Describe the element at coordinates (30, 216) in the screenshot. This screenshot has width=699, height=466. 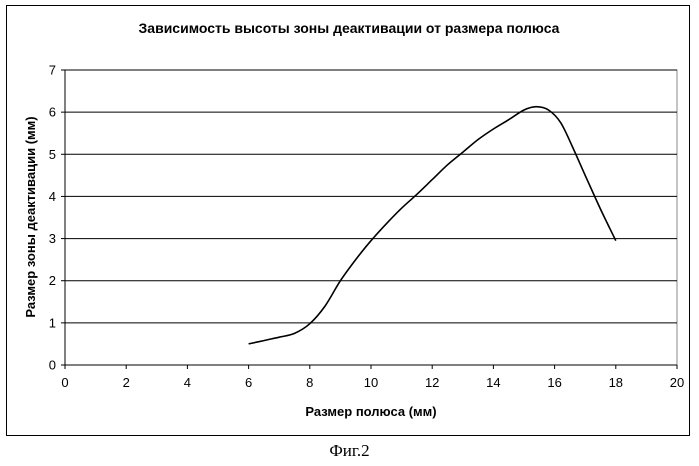
I see `y-axis-label: Размер зоны деактивации (мм)` at that location.